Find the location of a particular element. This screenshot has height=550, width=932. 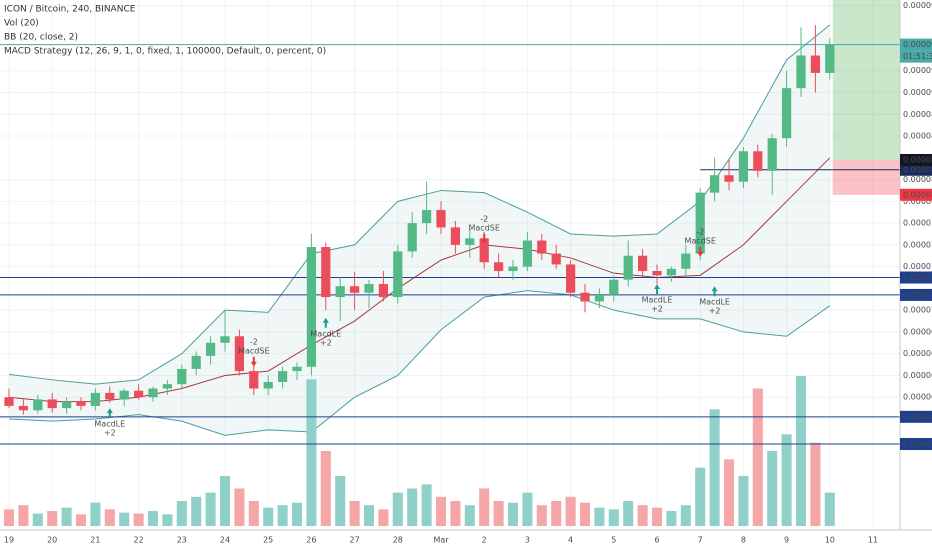

y-tick-label: 0.0000820 is located at coordinates (917, 179).